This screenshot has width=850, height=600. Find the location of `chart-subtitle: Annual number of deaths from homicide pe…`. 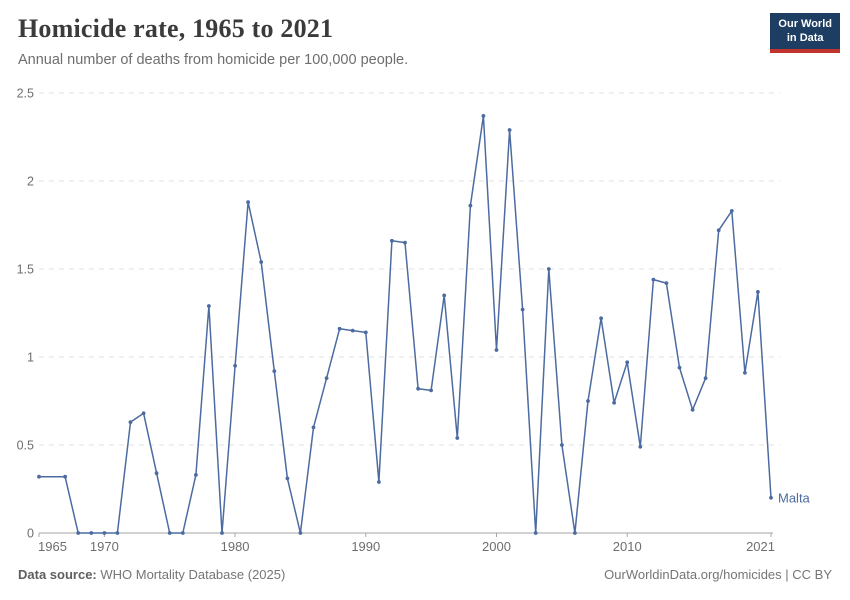

chart-subtitle: Annual number of deaths from homicide pe… is located at coordinates (213, 60).